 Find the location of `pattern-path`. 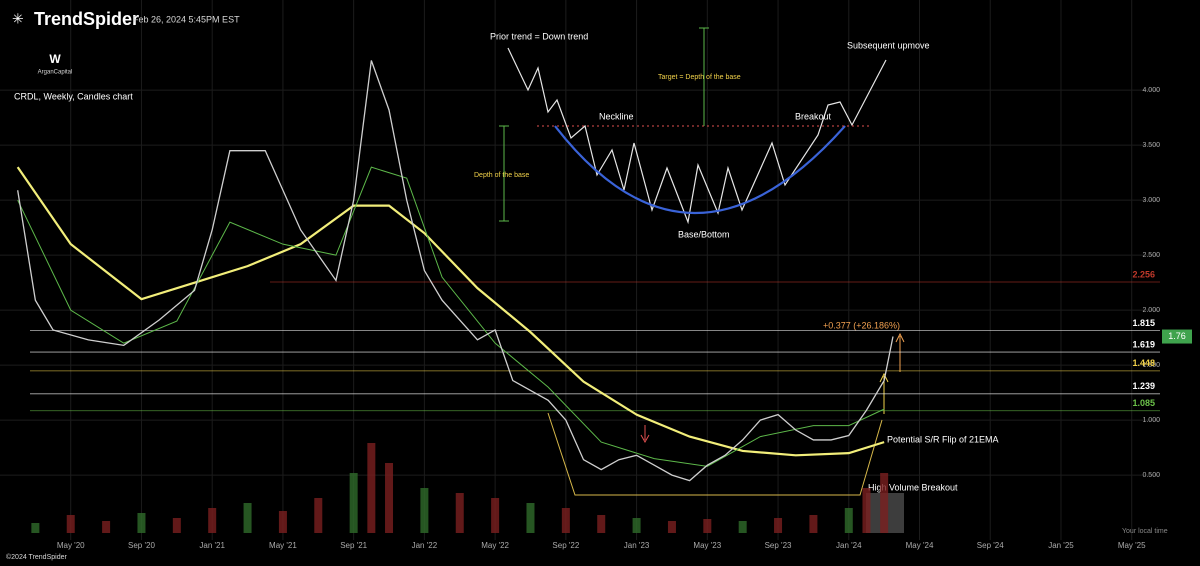

pattern-path is located at coordinates (697, 136).